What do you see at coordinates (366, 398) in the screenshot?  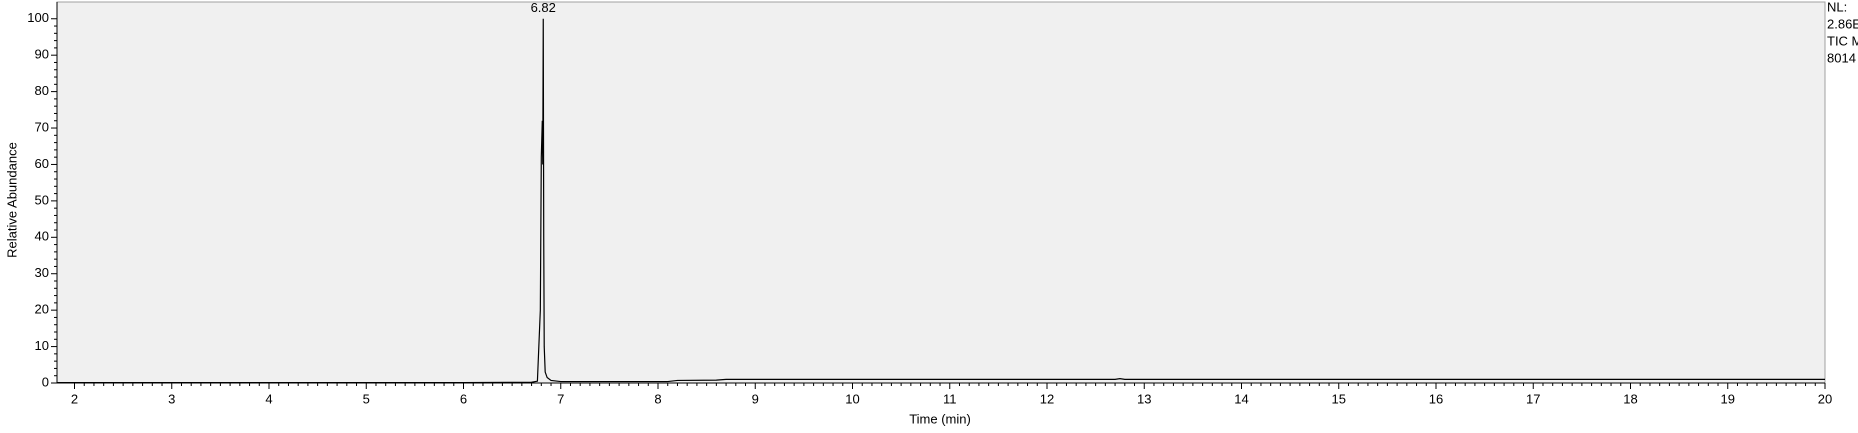 I see `x-tick-label: 5` at bounding box center [366, 398].